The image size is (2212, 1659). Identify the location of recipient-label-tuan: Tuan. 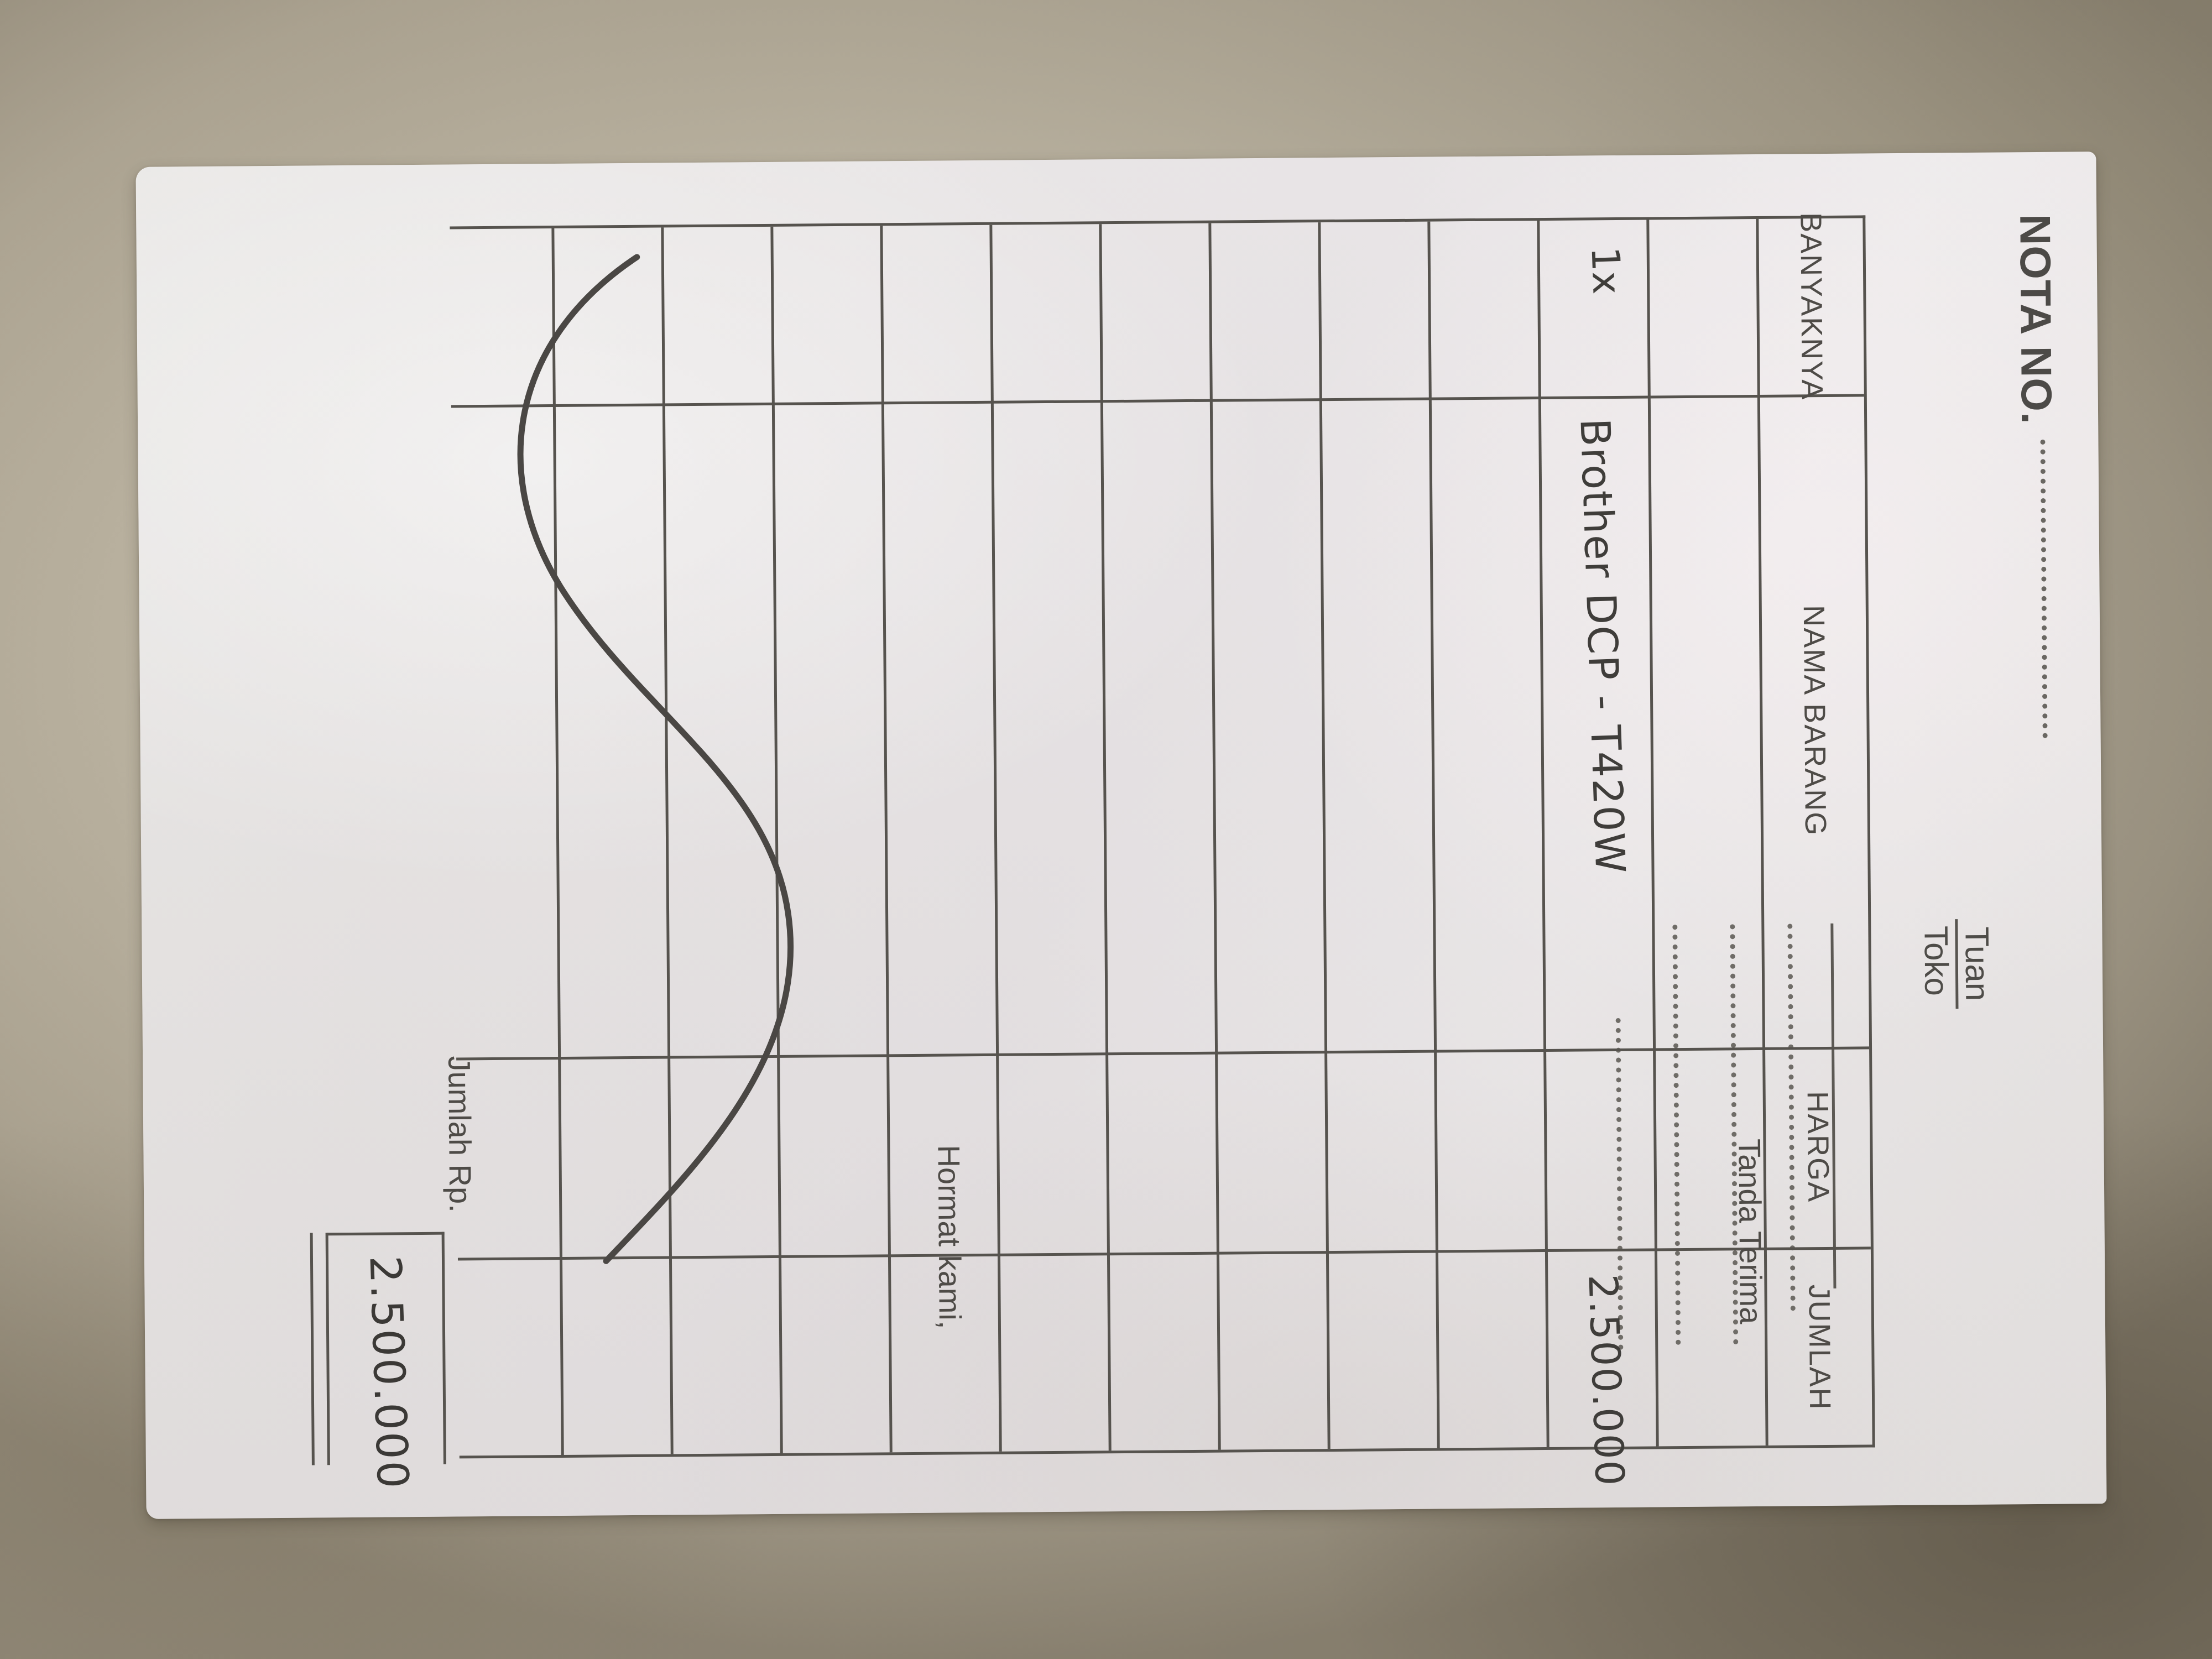
(1976, 964).